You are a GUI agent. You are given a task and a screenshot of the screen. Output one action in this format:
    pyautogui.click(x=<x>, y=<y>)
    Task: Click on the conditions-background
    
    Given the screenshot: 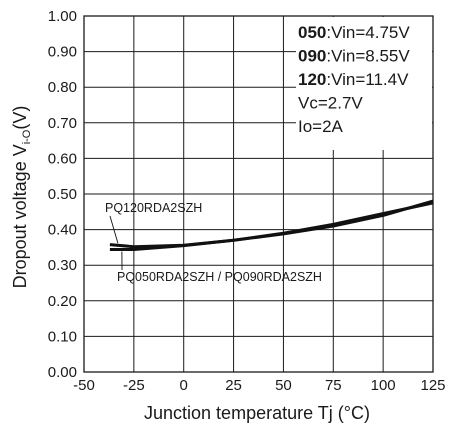 What is the action you would take?
    pyautogui.click(x=364, y=83)
    